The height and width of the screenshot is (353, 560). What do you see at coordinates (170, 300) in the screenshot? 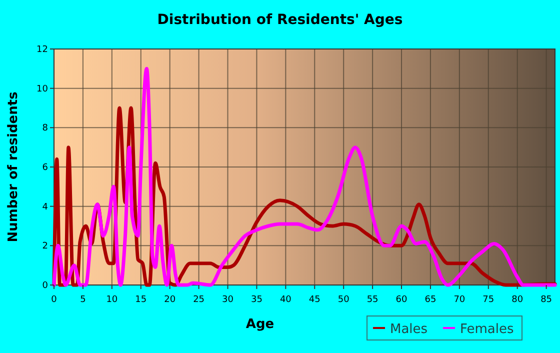
I see `x-tick-label: 20` at bounding box center [170, 300].